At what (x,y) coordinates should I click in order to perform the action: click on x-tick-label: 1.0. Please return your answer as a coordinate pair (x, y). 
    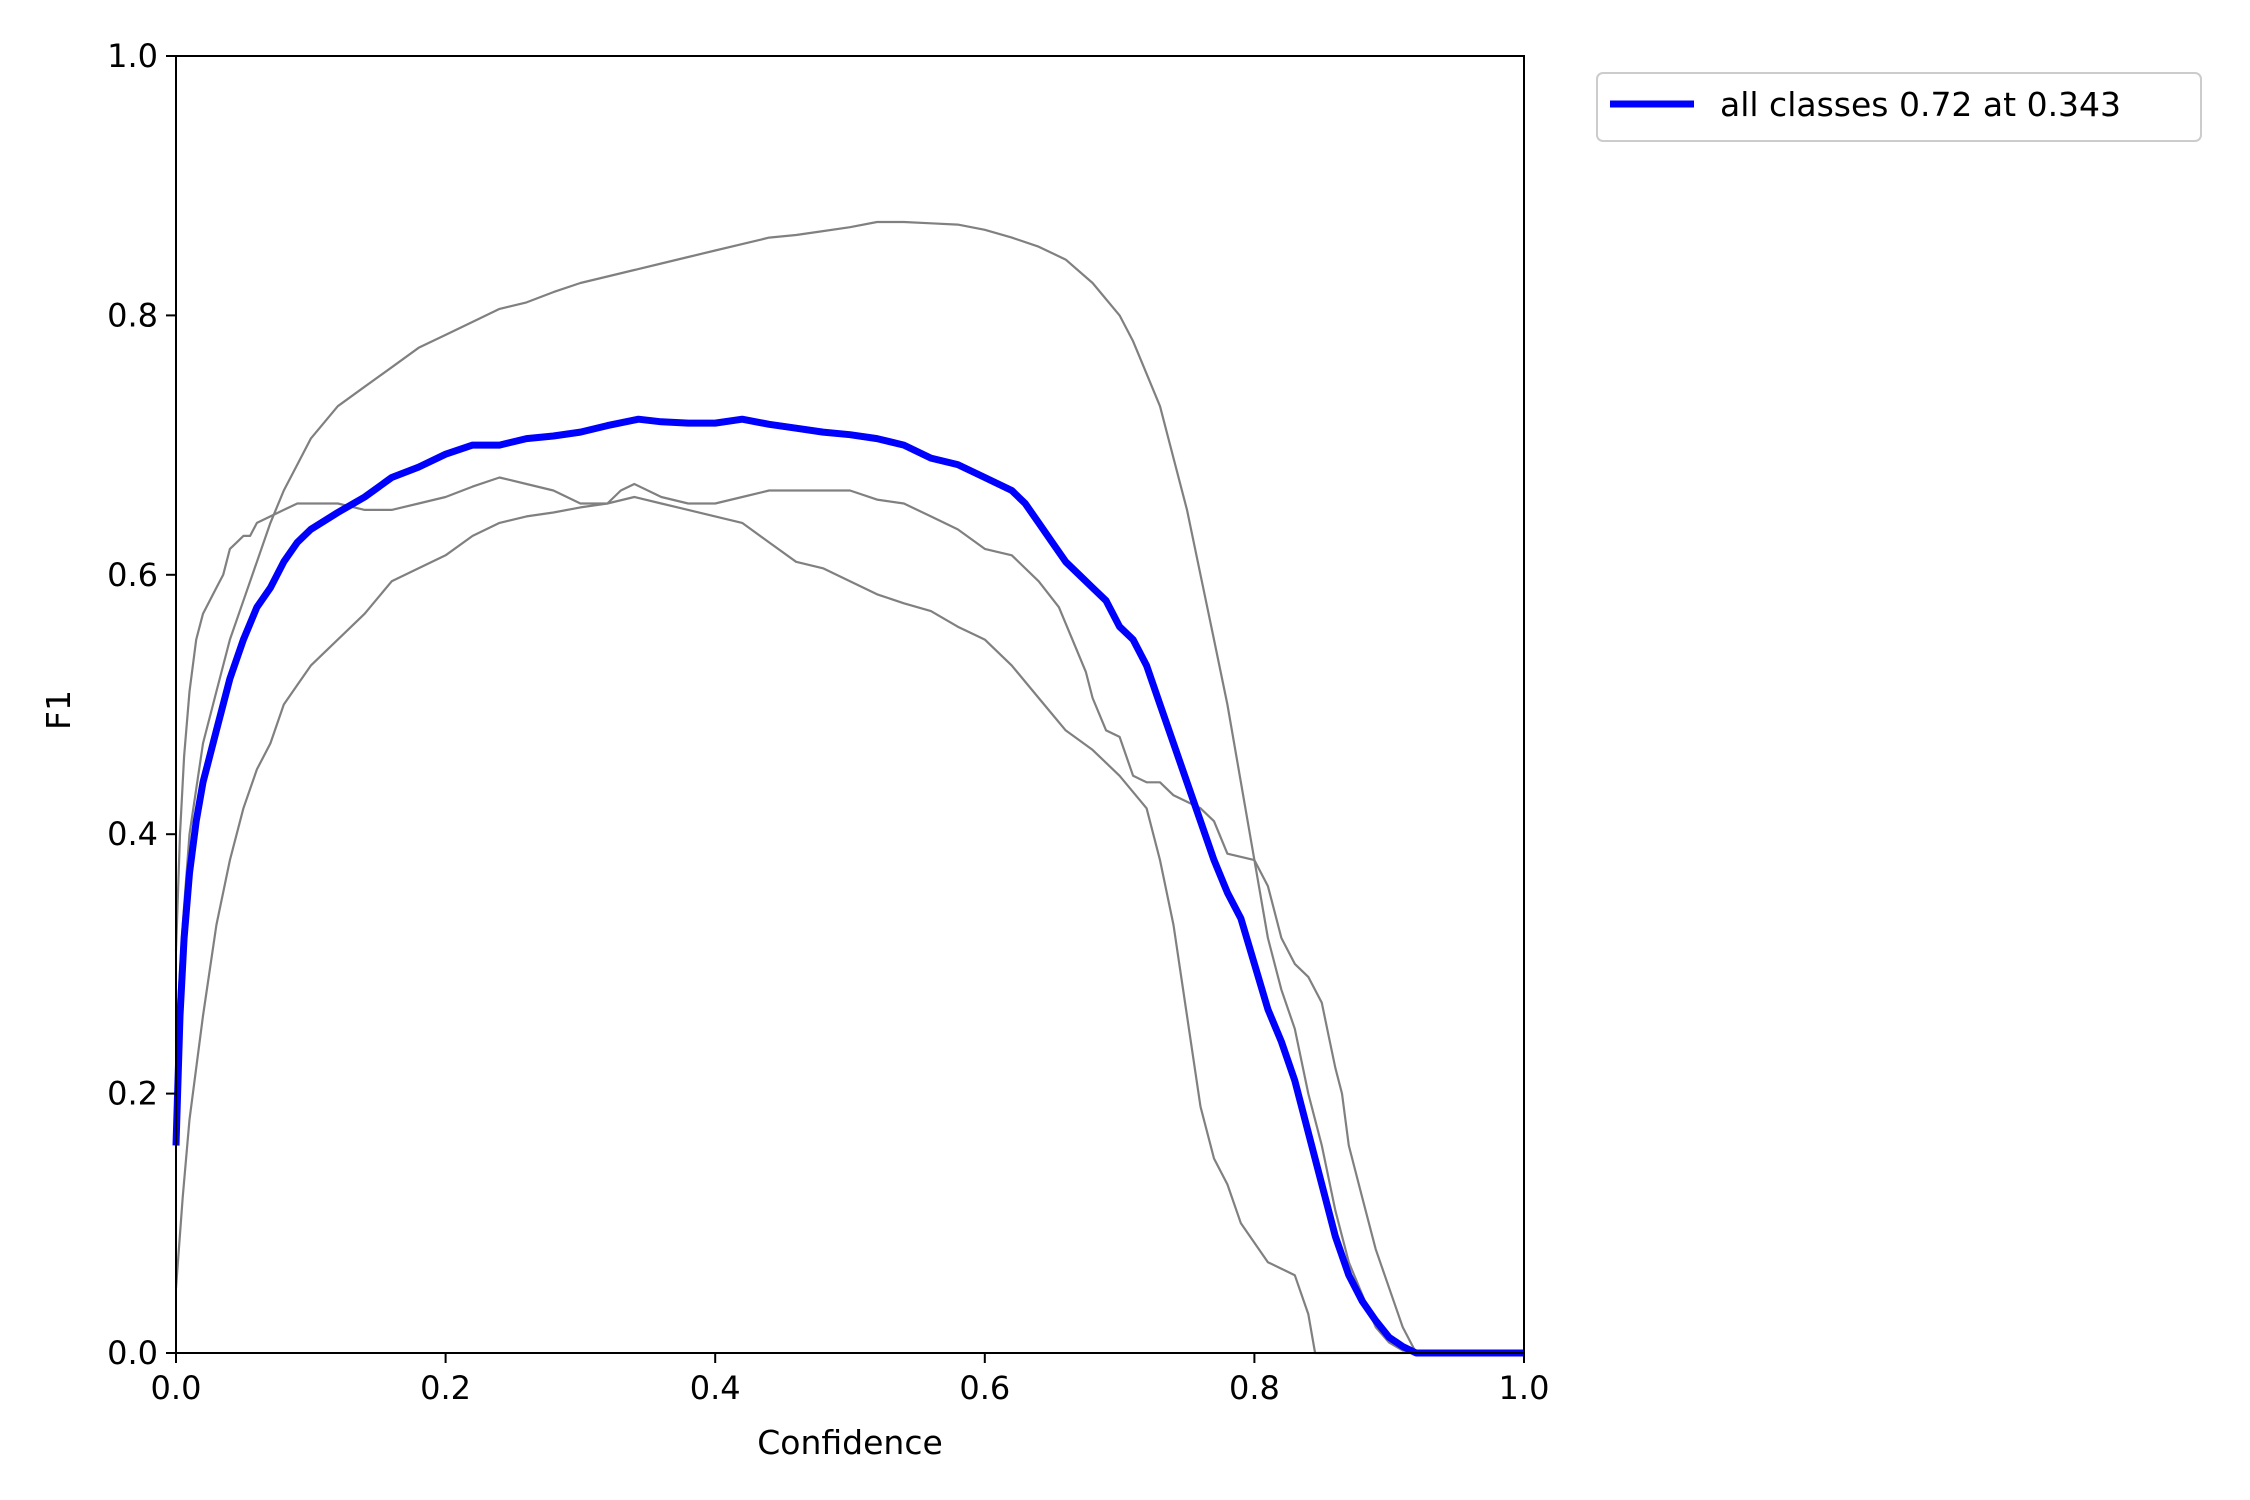
    Looking at the image, I should click on (1524, 1388).